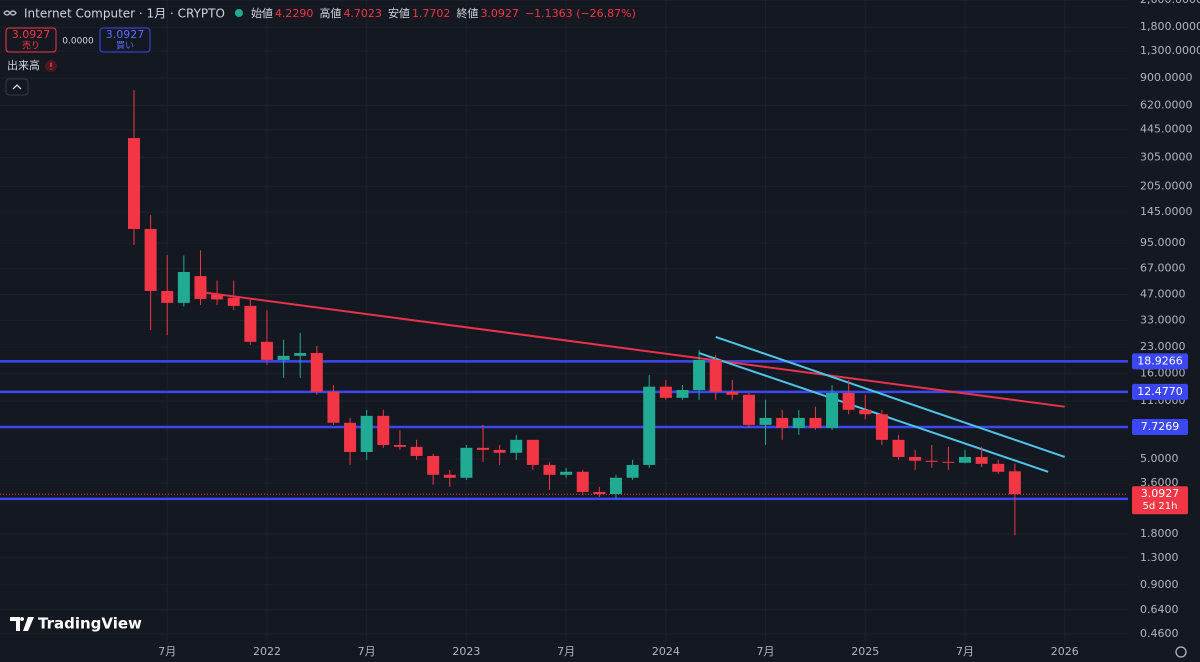  I want to click on y-tick-label: 1,800.0000, so click(1170, 26).